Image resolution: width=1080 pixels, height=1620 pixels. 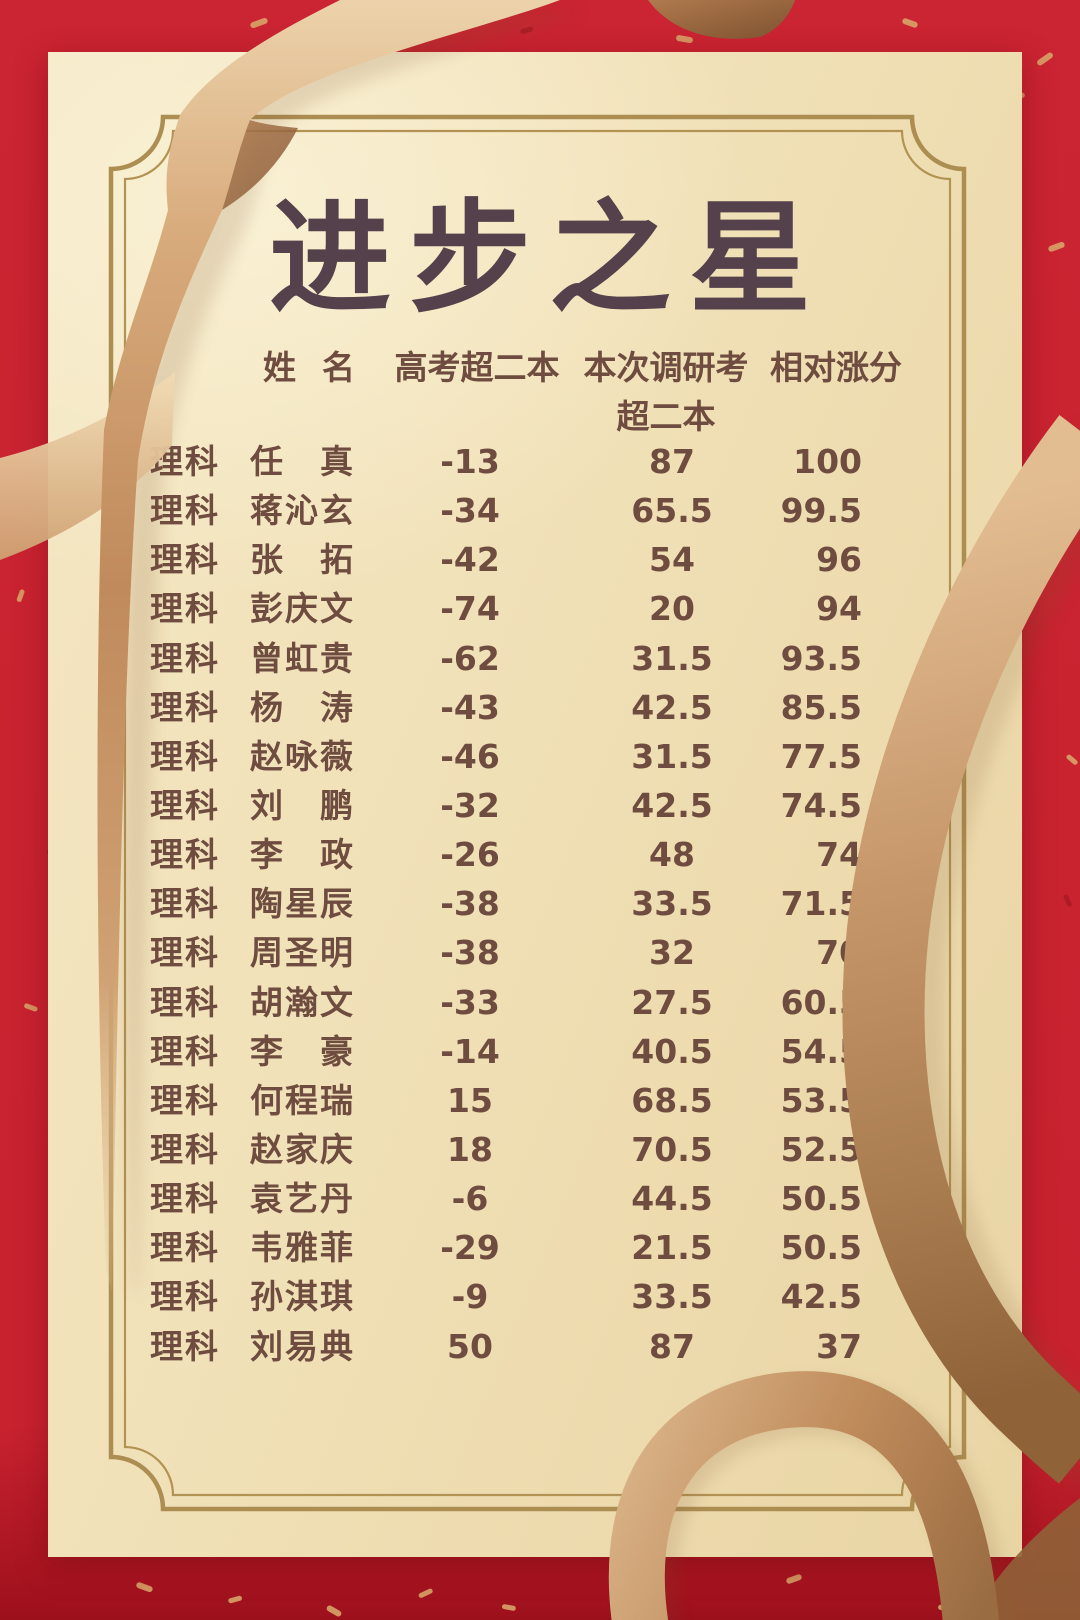 What do you see at coordinates (540, 658) in the screenshot?
I see `table-row: 理科曾虹贵 -62 31.5 93.5` at bounding box center [540, 658].